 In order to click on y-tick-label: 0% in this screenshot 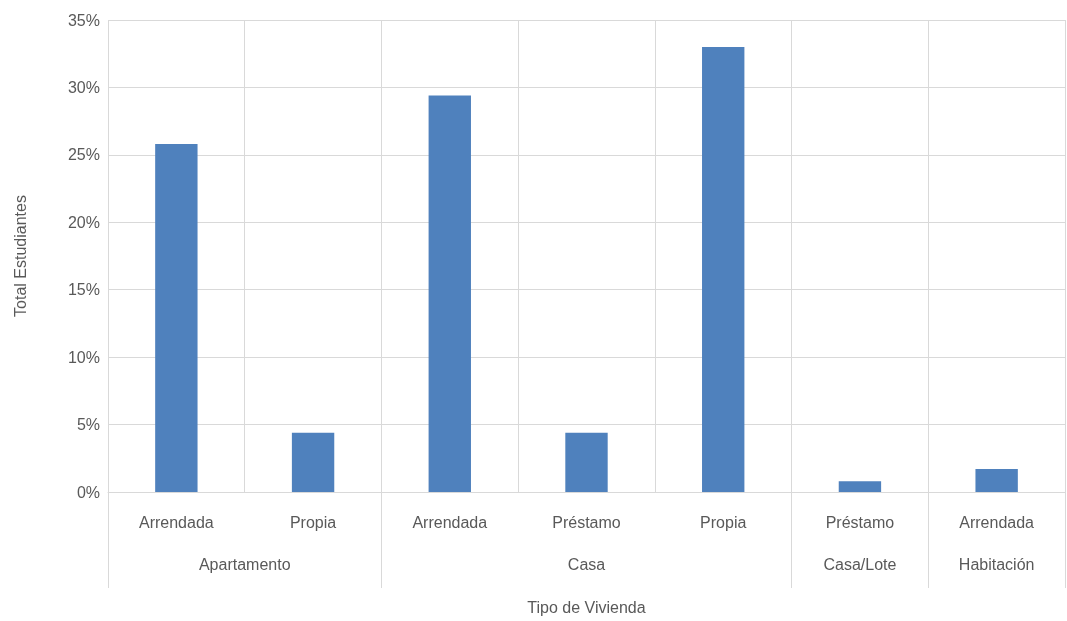, I will do `click(88, 492)`.